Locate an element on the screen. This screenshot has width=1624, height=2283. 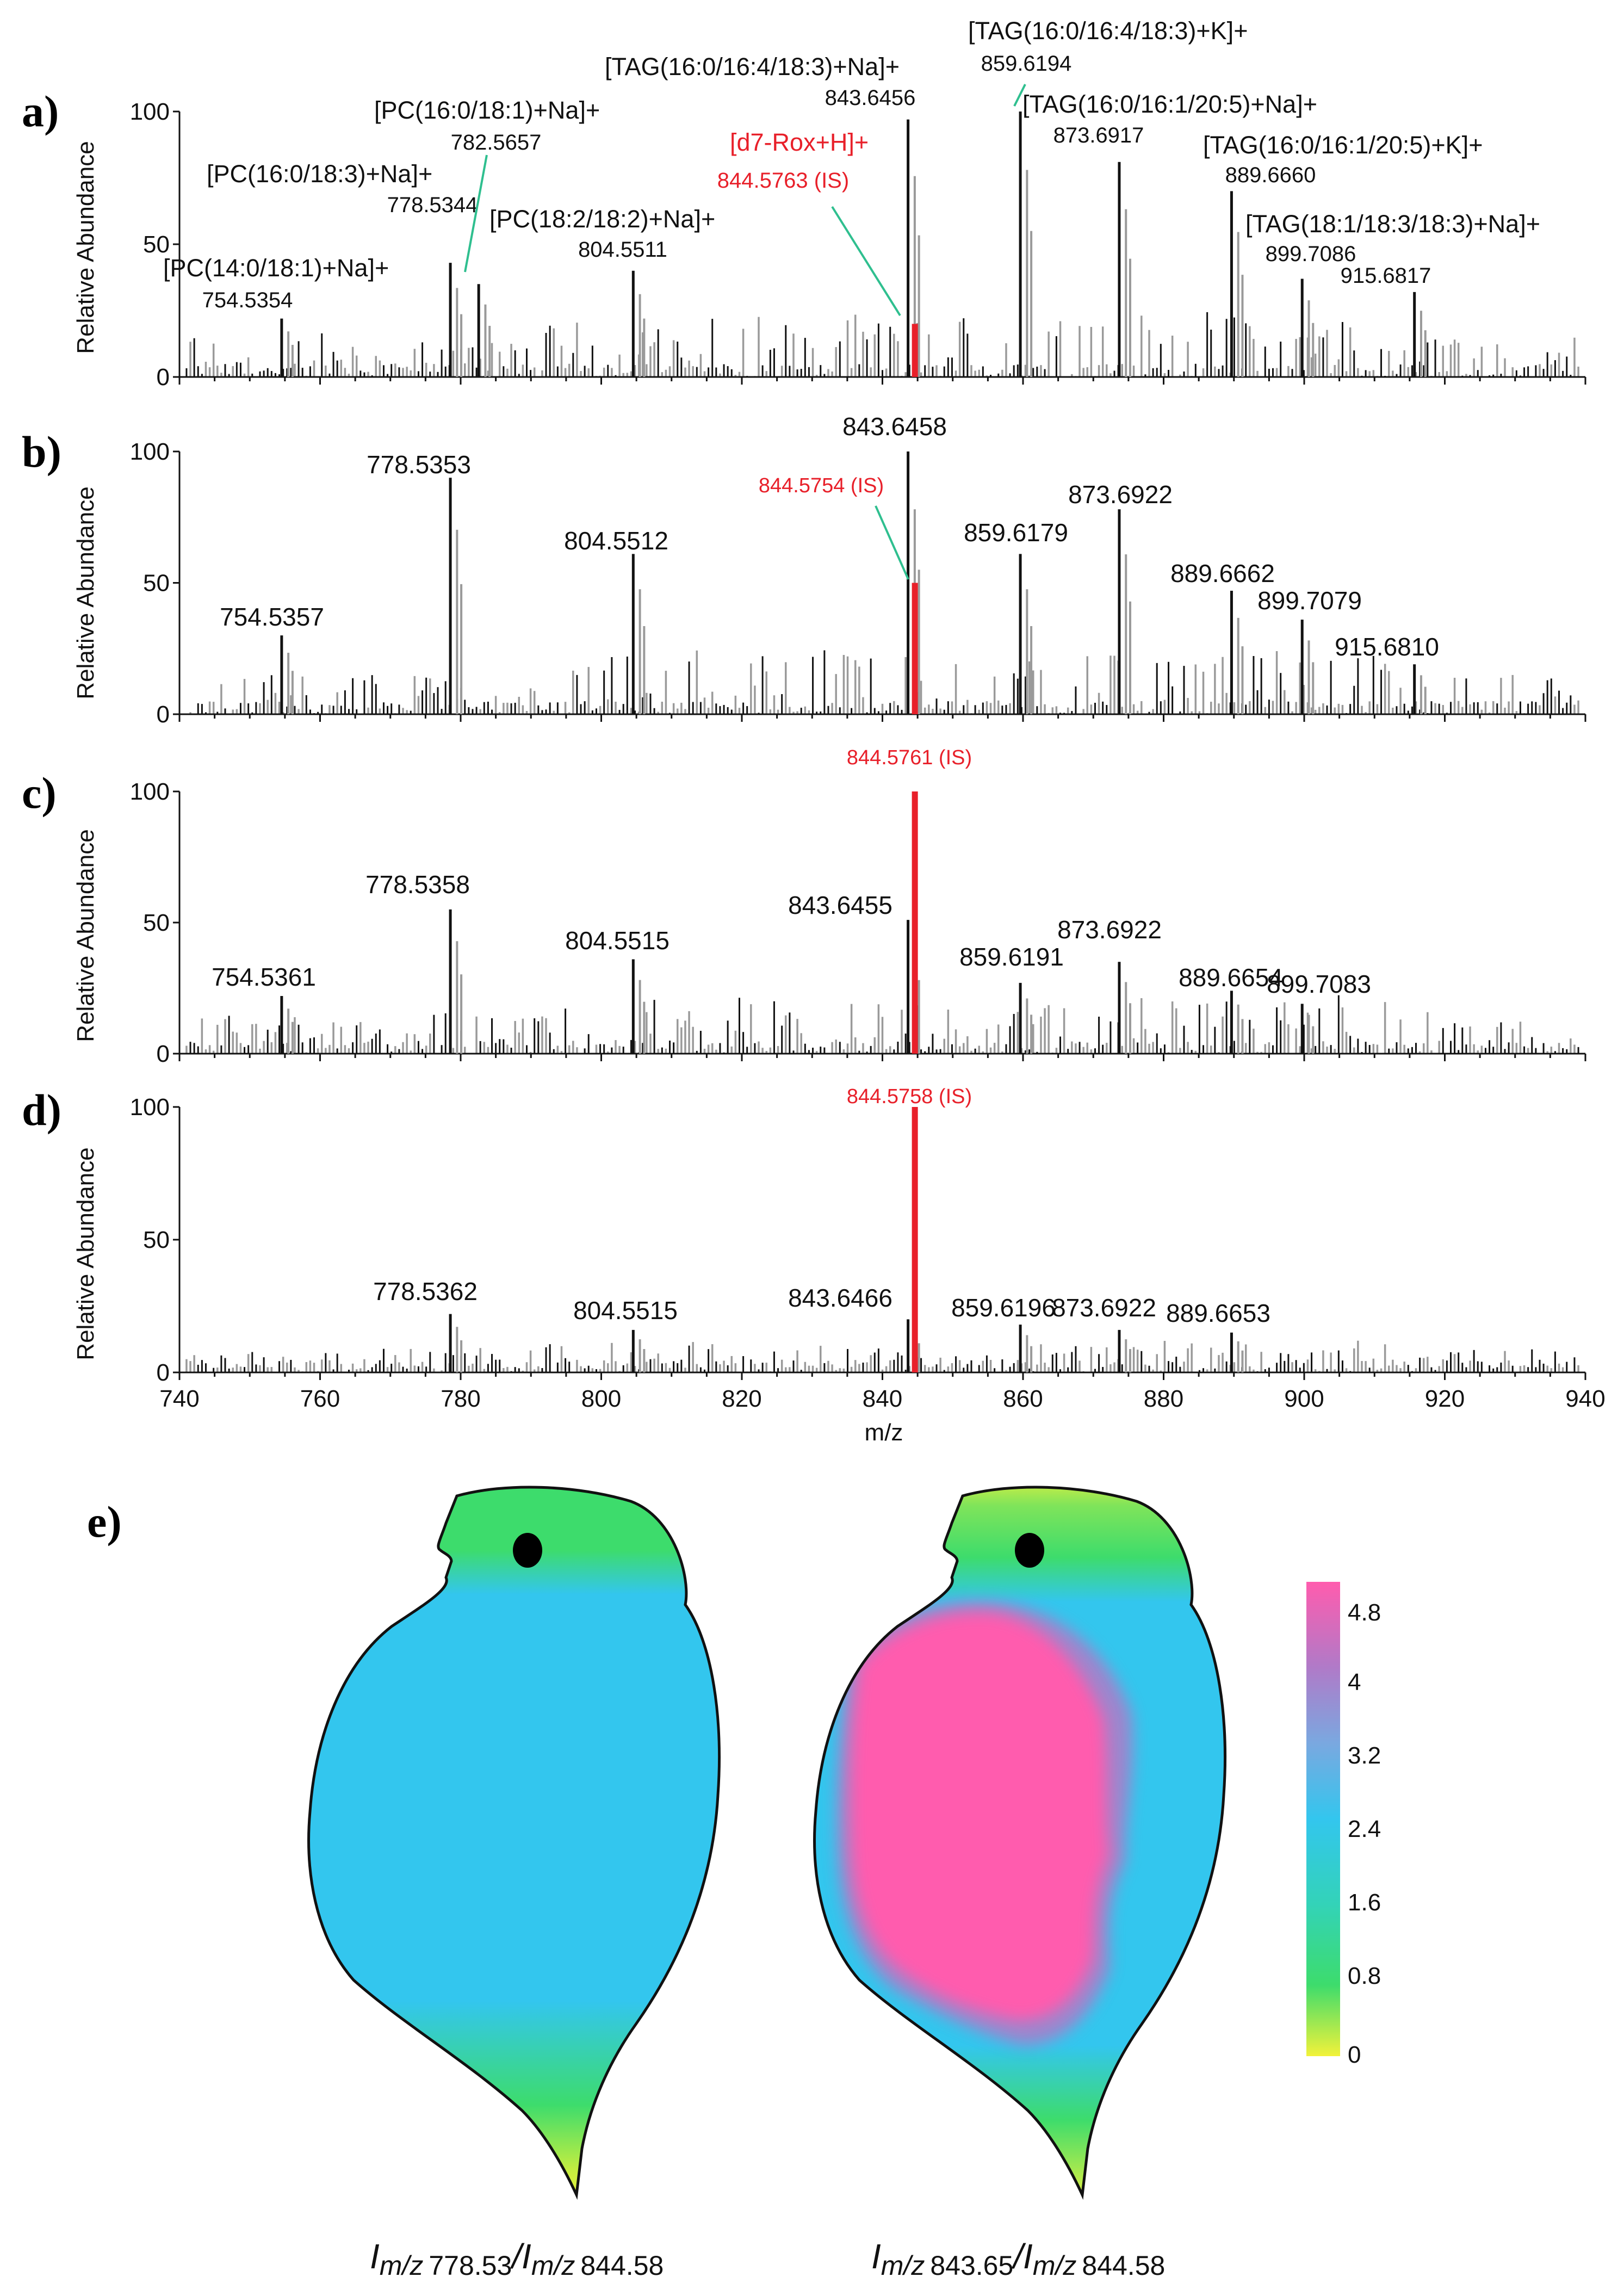
is-peak-label: 844.5761 (IS) is located at coordinates (909, 757).